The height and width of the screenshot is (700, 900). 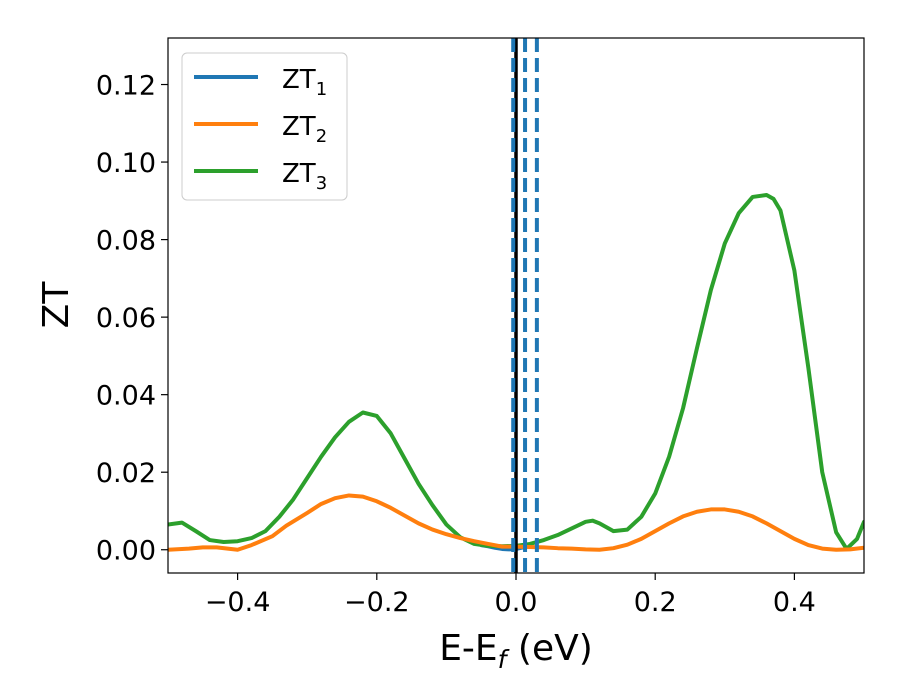 What do you see at coordinates (377, 602) in the screenshot?
I see `x-tick-label: −0.2` at bounding box center [377, 602].